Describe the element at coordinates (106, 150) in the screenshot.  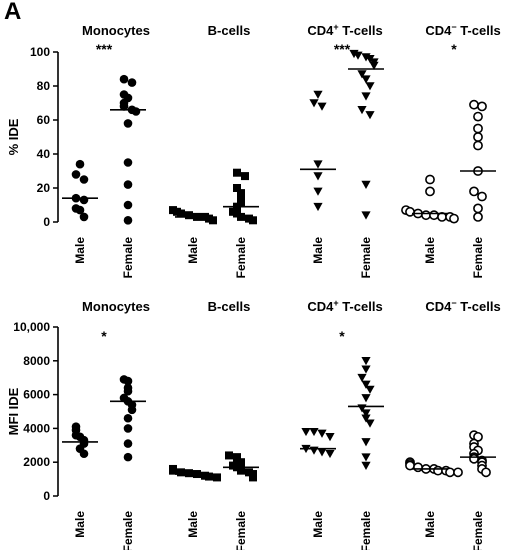
I see `group-1: Monocytes *** Male Female` at that location.